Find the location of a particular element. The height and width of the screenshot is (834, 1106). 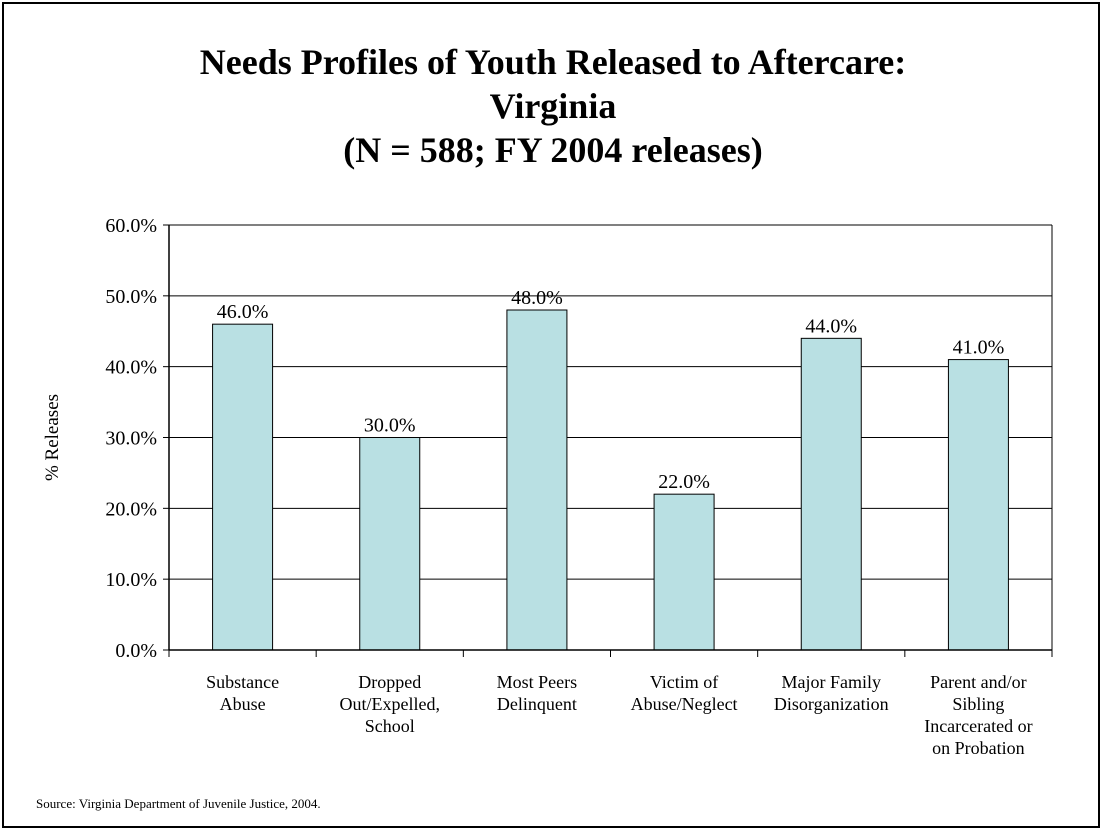

x-category-label-line: Substance is located at coordinates (242, 682).